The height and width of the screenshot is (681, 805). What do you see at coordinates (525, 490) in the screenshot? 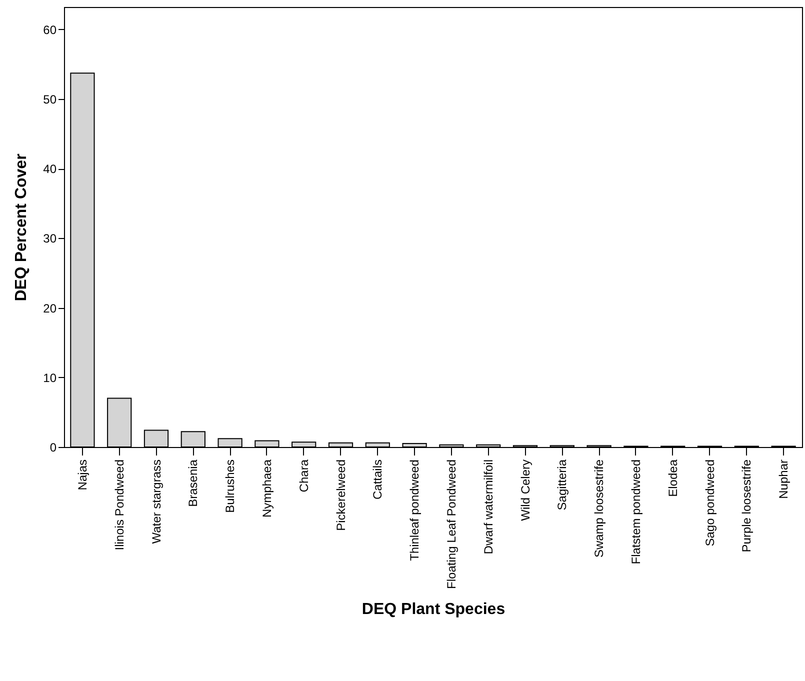
I see `x-tick-label: Wild Celery` at bounding box center [525, 490].